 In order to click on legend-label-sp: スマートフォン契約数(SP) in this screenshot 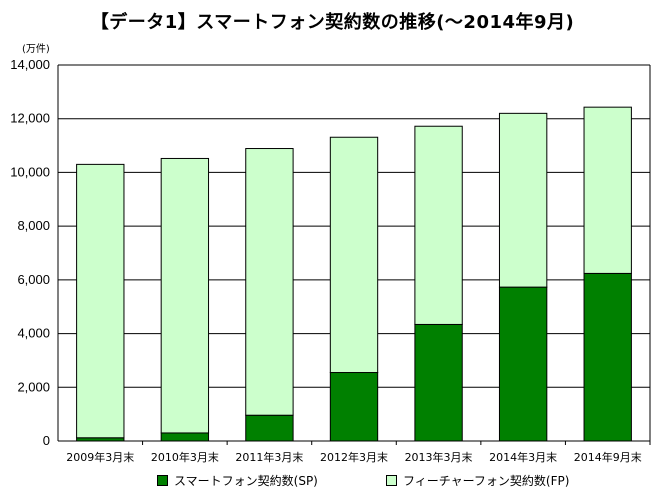, I will do `click(246, 481)`.